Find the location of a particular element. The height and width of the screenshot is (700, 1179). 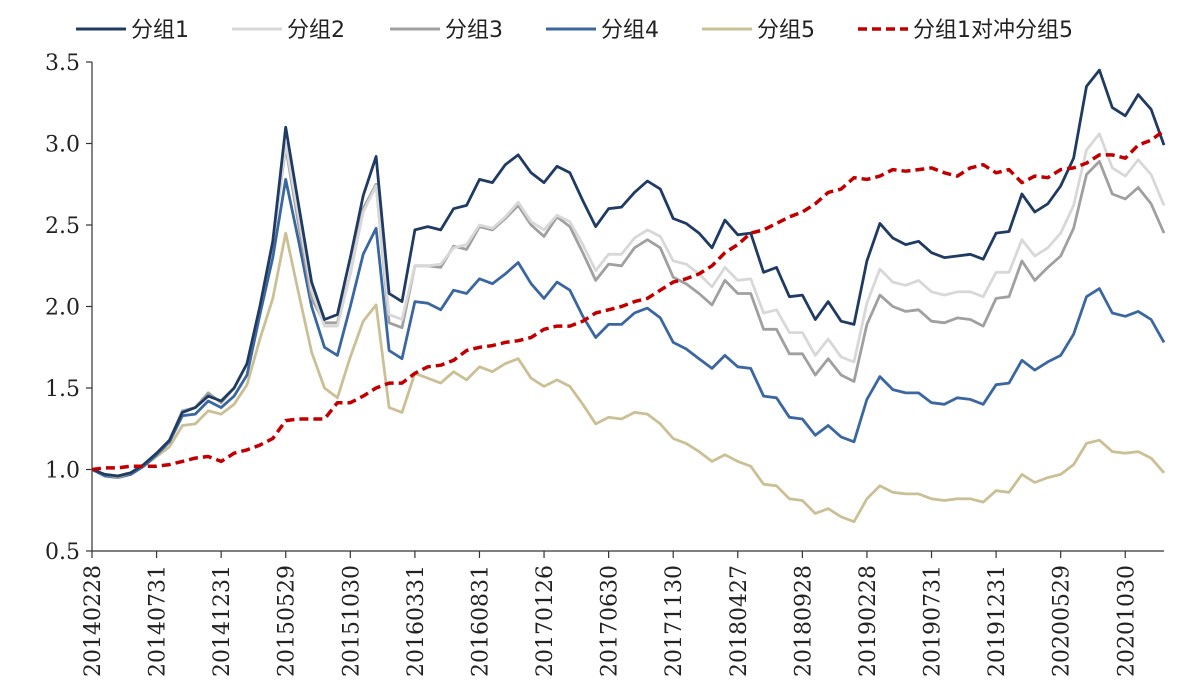

y-tick-label: 2.0 is located at coordinates (62, 308).